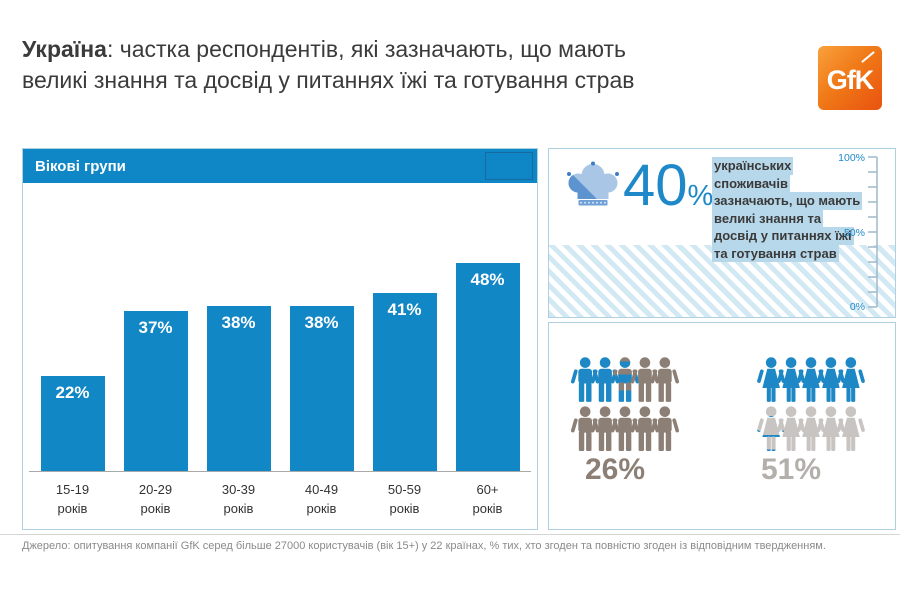 The height and width of the screenshot is (600, 900). What do you see at coordinates (404, 309) in the screenshot?
I see `bar-value-label: 41%` at bounding box center [404, 309].